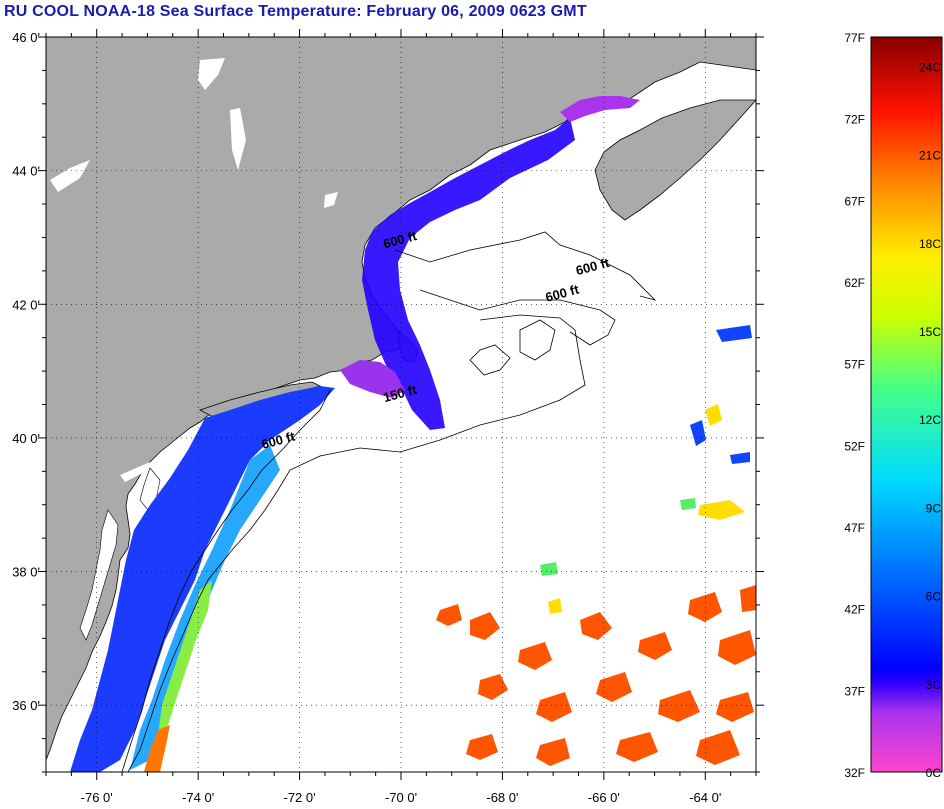 The height and width of the screenshot is (809, 944). Describe the element at coordinates (854, 610) in the screenshot. I see `colorbar-f-label: 42F` at that location.